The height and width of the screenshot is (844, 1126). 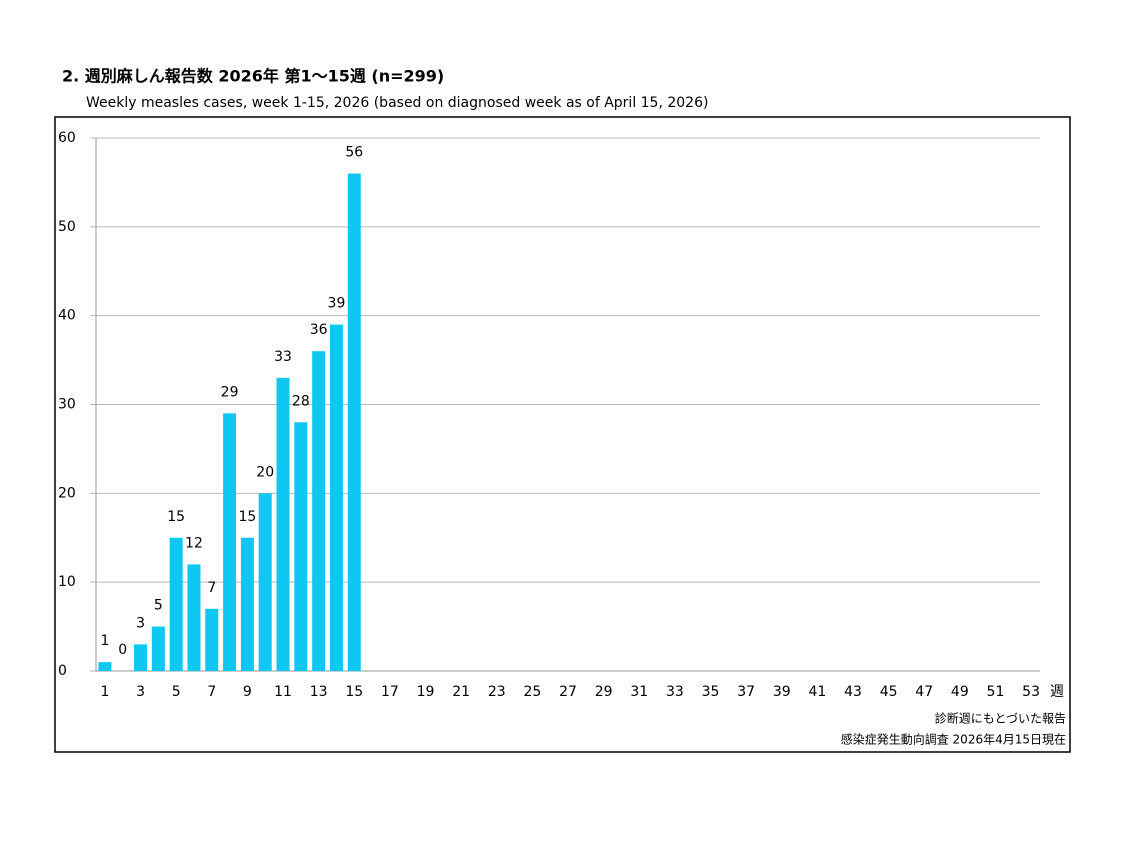 I want to click on x-tick-label: 51, so click(x=996, y=692).